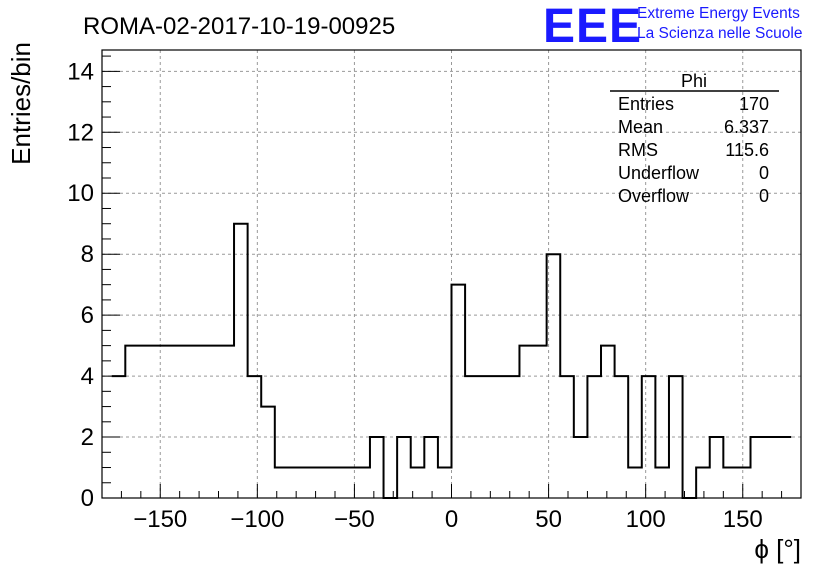  Describe the element at coordinates (654, 196) in the screenshot. I see `stats-row-label: Overflow` at that location.